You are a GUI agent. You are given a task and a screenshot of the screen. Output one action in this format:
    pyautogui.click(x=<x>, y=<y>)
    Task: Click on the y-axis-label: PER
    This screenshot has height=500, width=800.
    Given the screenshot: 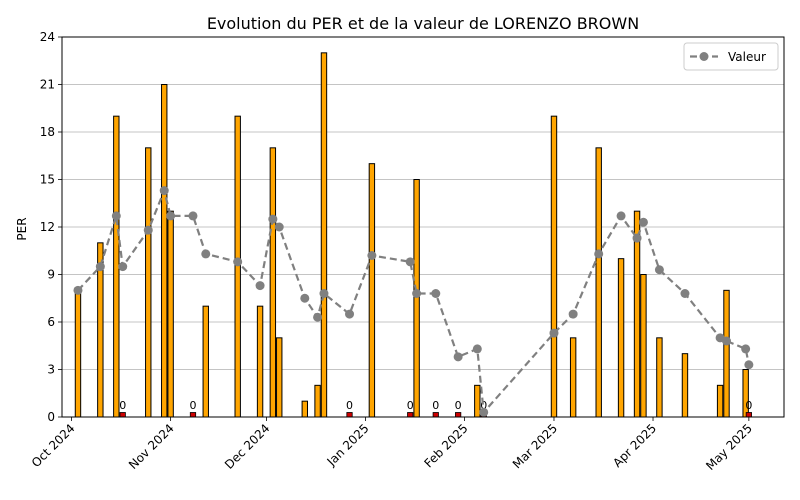 What is the action you would take?
    pyautogui.click(x=22, y=228)
    